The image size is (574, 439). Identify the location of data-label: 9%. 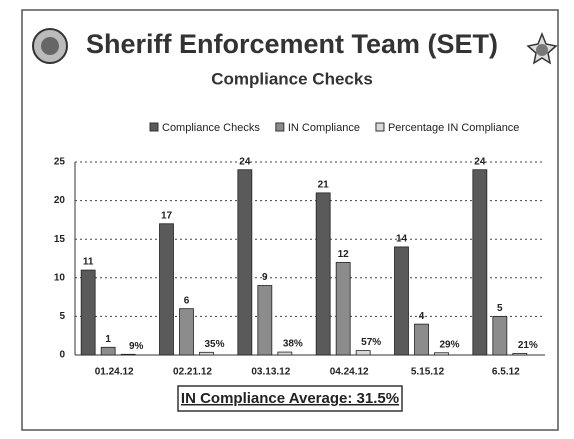
(136, 346).